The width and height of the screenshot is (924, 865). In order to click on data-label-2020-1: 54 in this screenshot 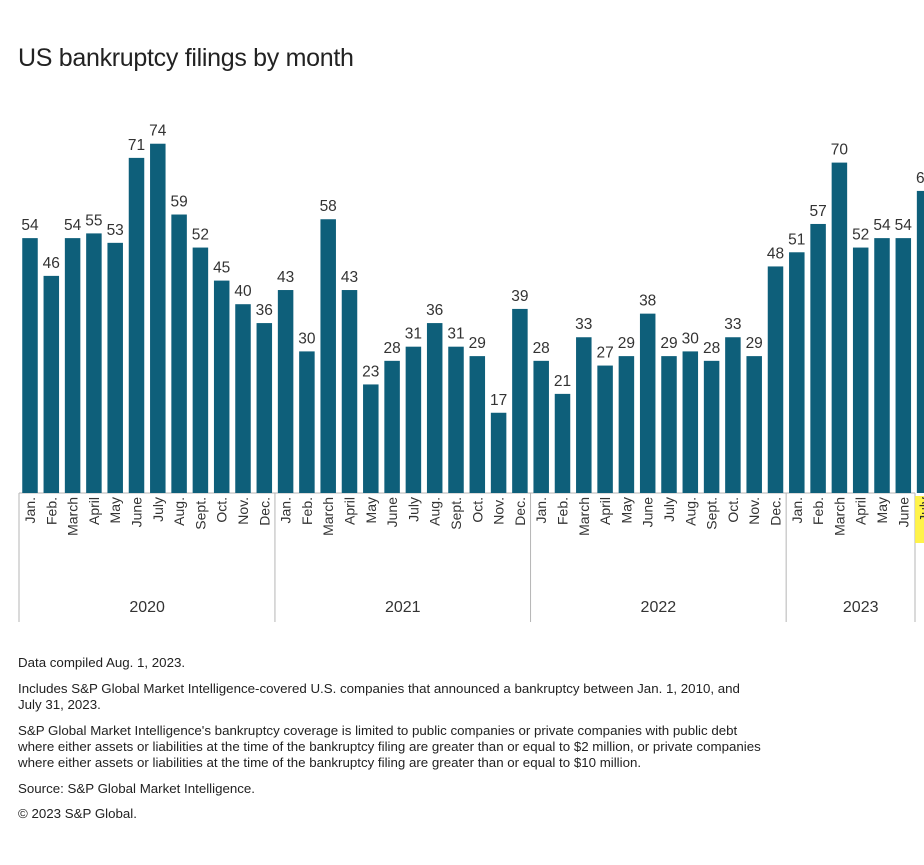, I will do `click(30, 225)`.